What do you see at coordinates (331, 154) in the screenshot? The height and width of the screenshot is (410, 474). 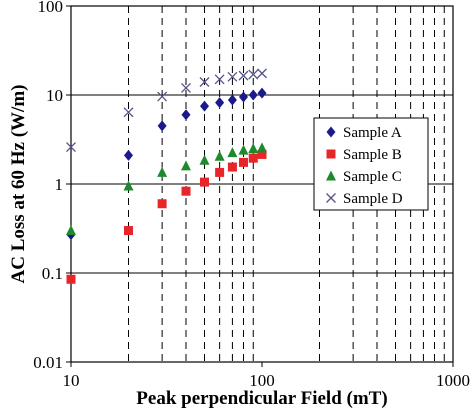 I see `legend-marker-sample-b` at bounding box center [331, 154].